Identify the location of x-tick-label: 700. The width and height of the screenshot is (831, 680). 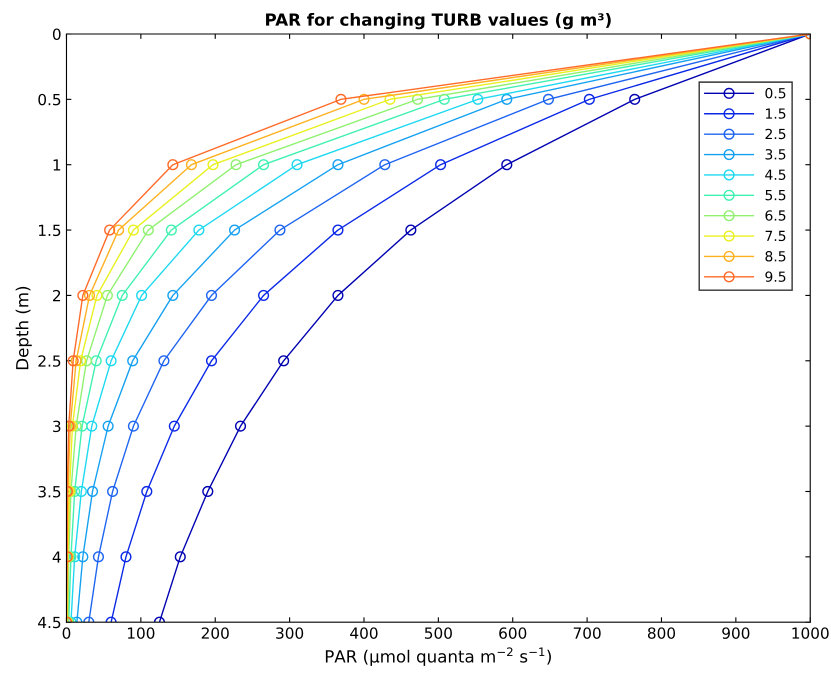
(587, 633).